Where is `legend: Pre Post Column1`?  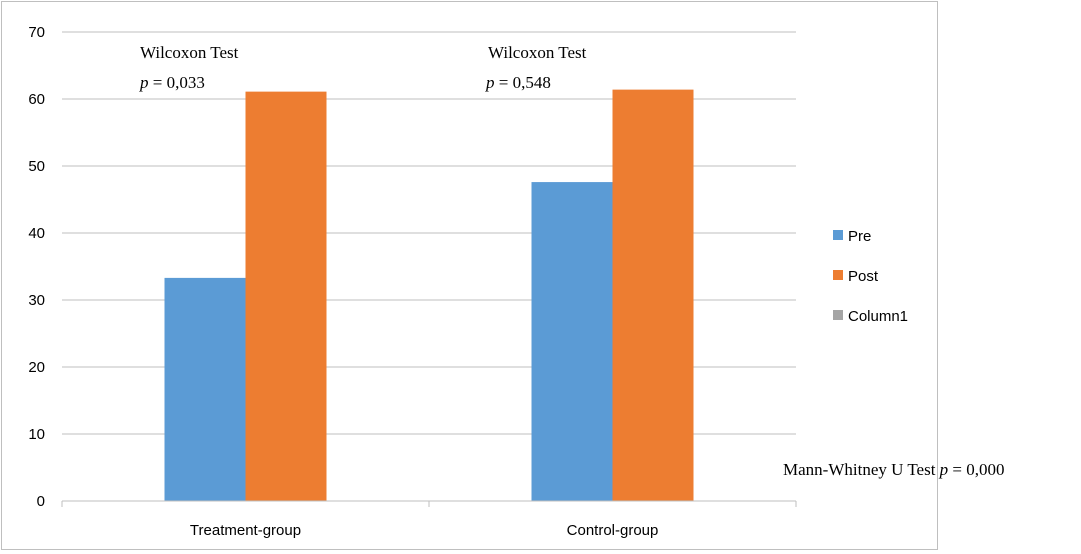
legend: Pre Post Column1 is located at coordinates (870, 276).